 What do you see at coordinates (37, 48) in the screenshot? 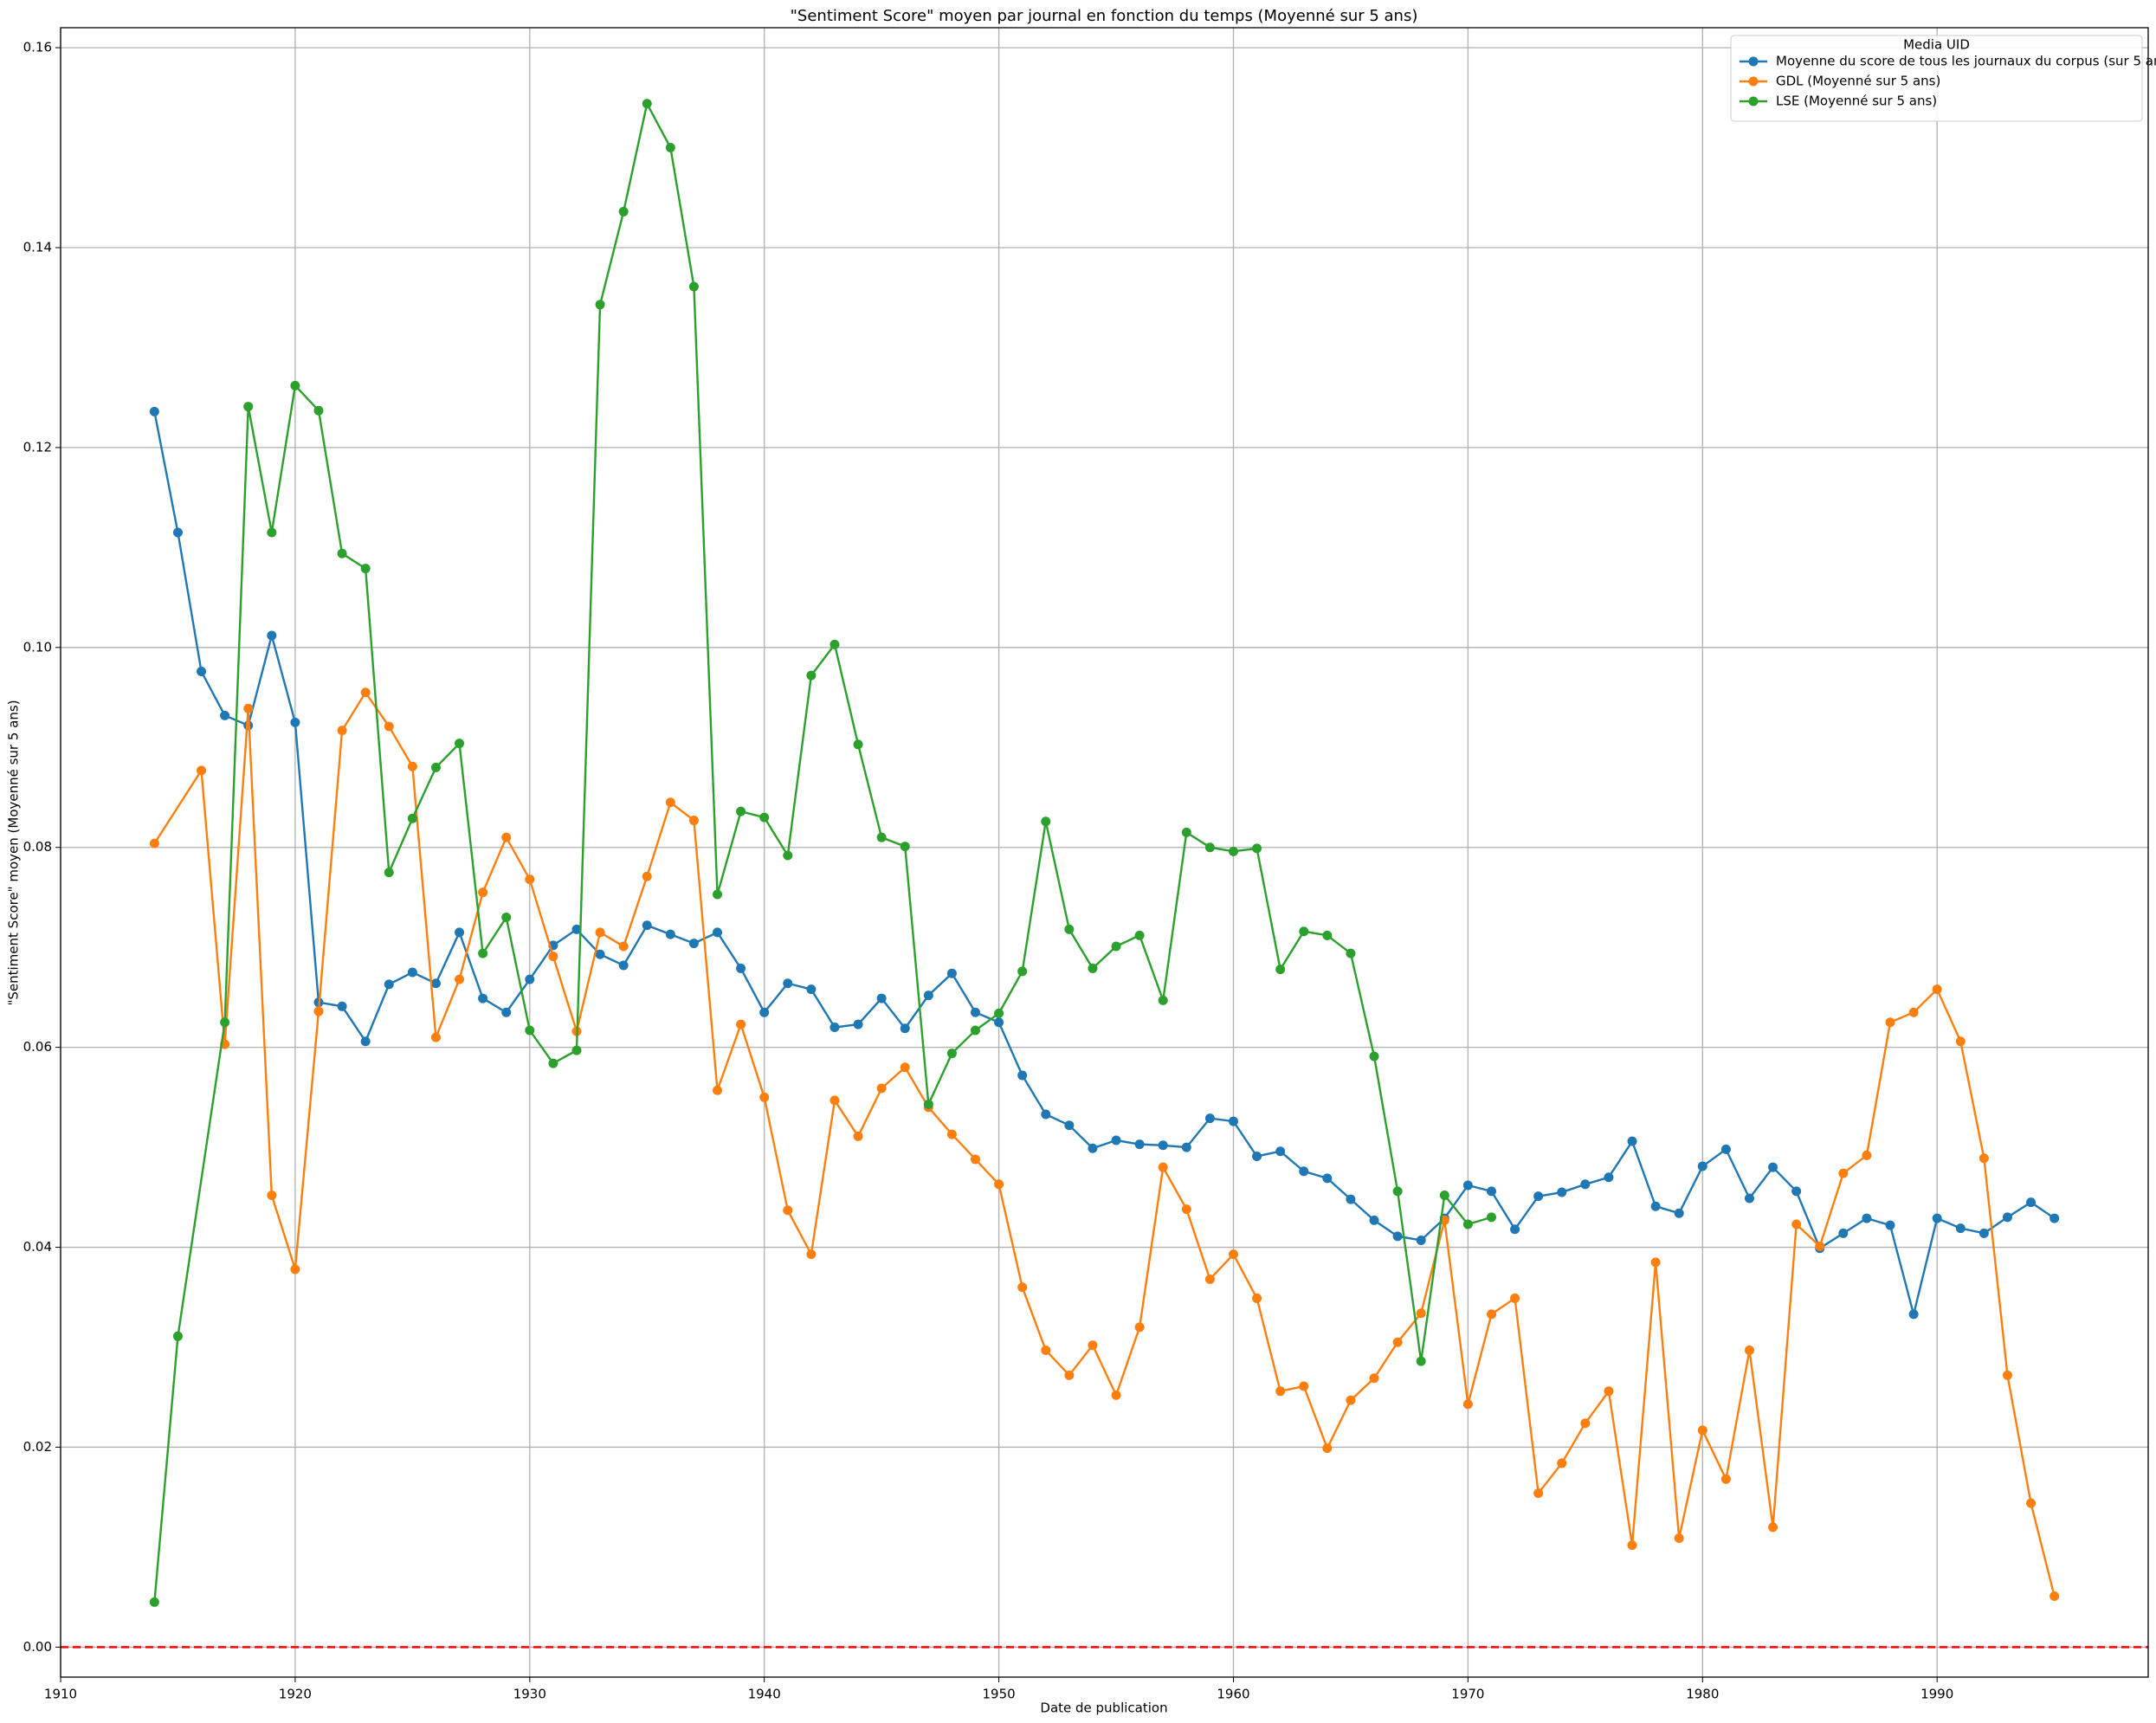
I see `y-tick-label: 0.16` at bounding box center [37, 48].